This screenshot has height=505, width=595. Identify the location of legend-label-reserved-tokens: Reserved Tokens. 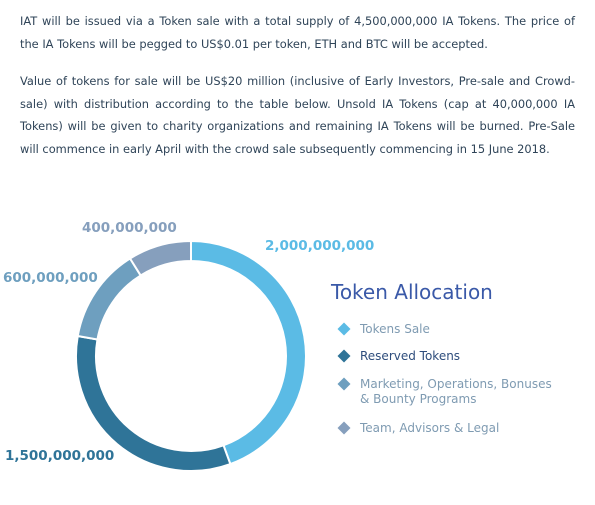
(410, 356).